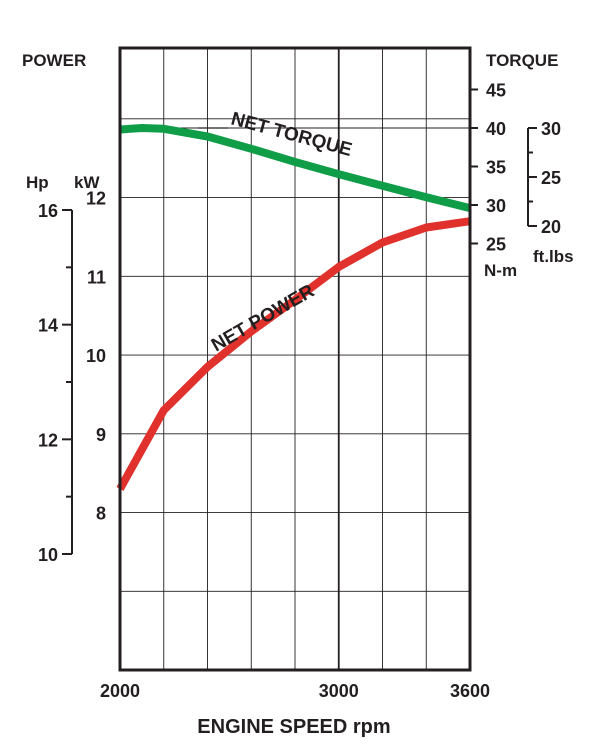 This screenshot has height=752, width=600. Describe the element at coordinates (293, 727) in the screenshot. I see `x-axis-label: ENGINE SPEED rpm` at that location.